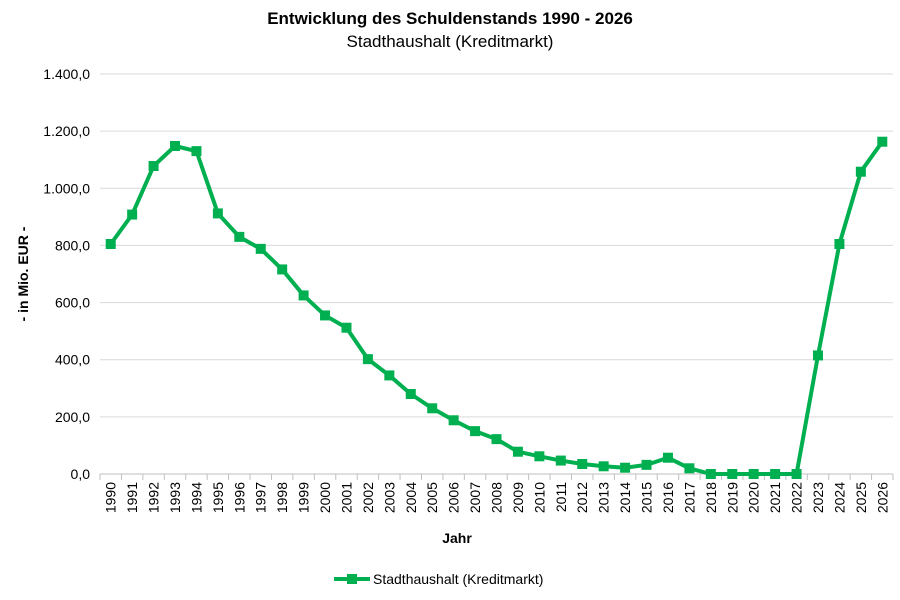 The width and height of the screenshot is (900, 600). I want to click on x-tick-label: 1995, so click(218, 497).